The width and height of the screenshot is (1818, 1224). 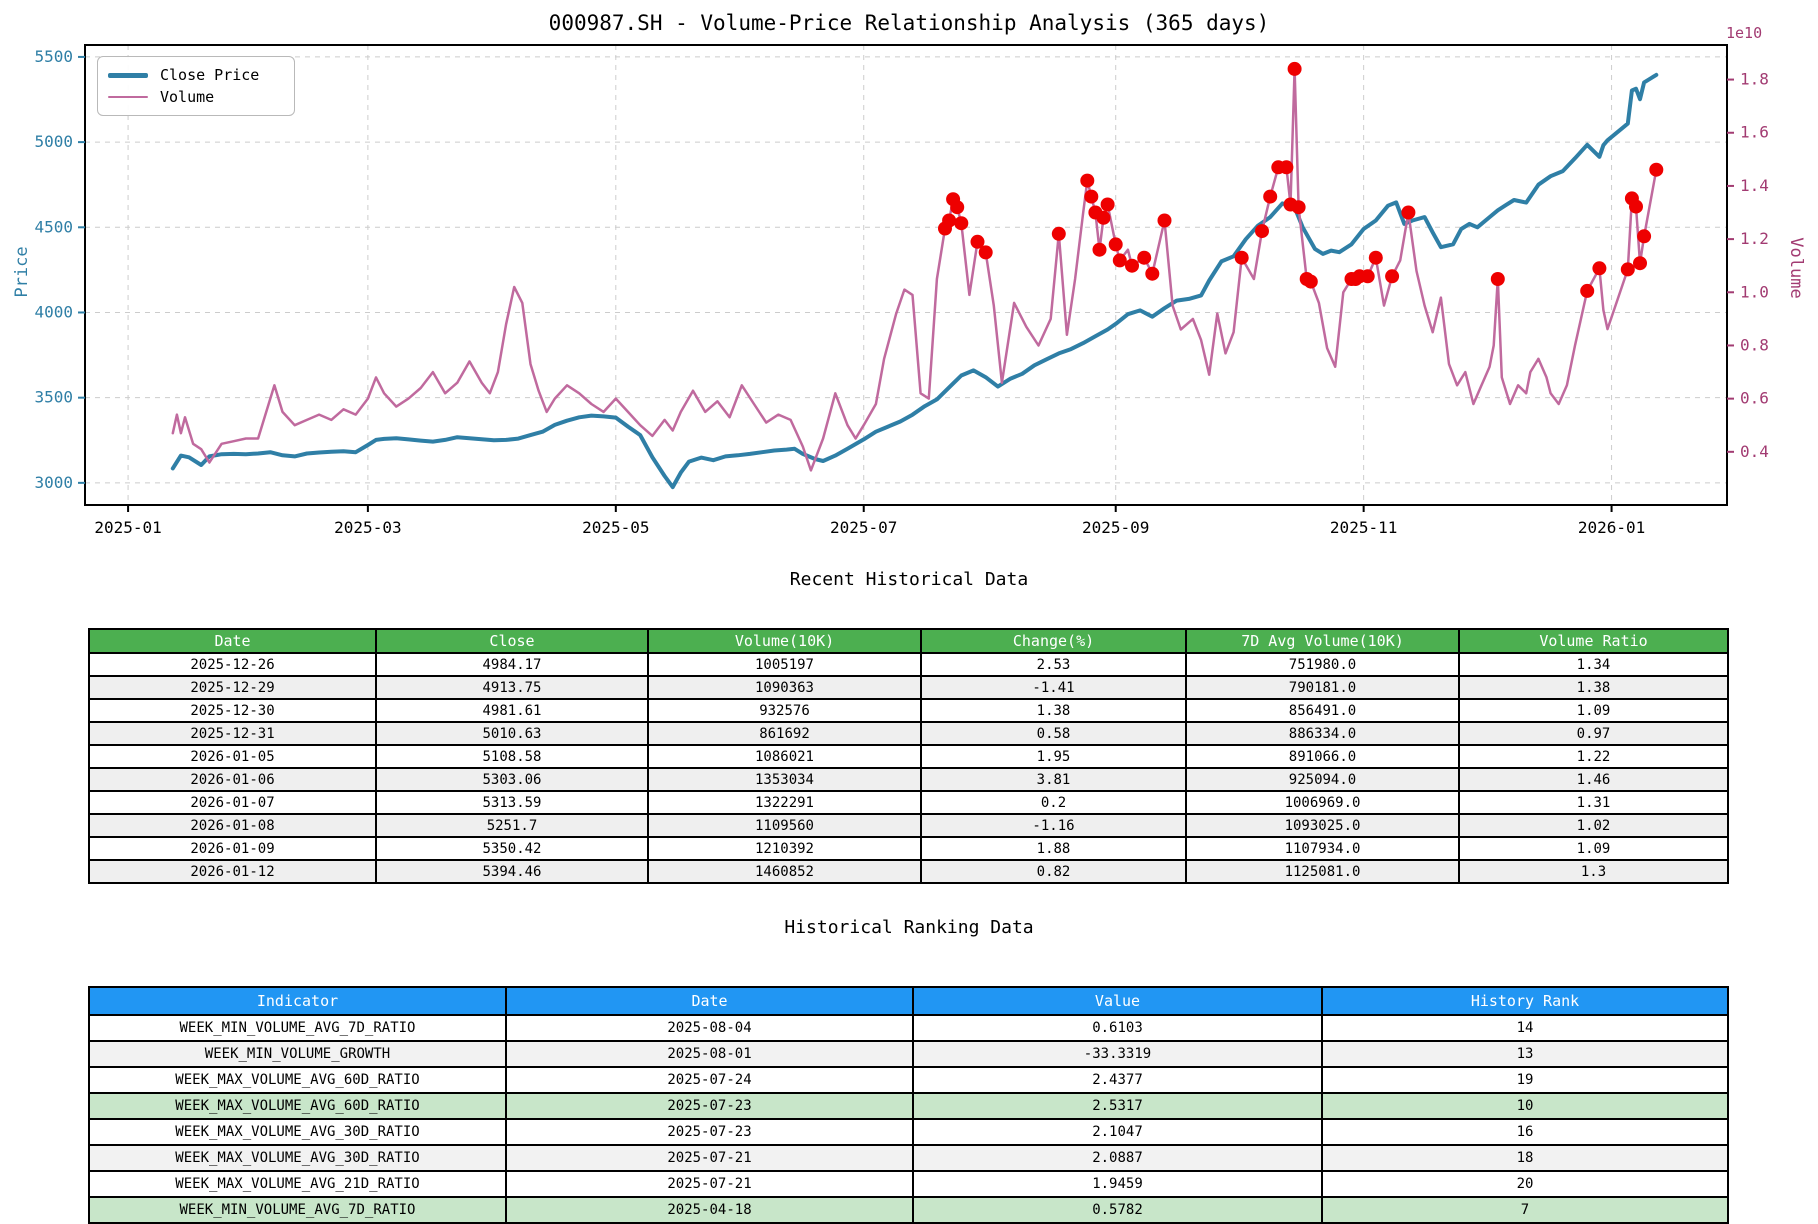 I want to click on table-cell: 1.46, so click(x=1593, y=779).